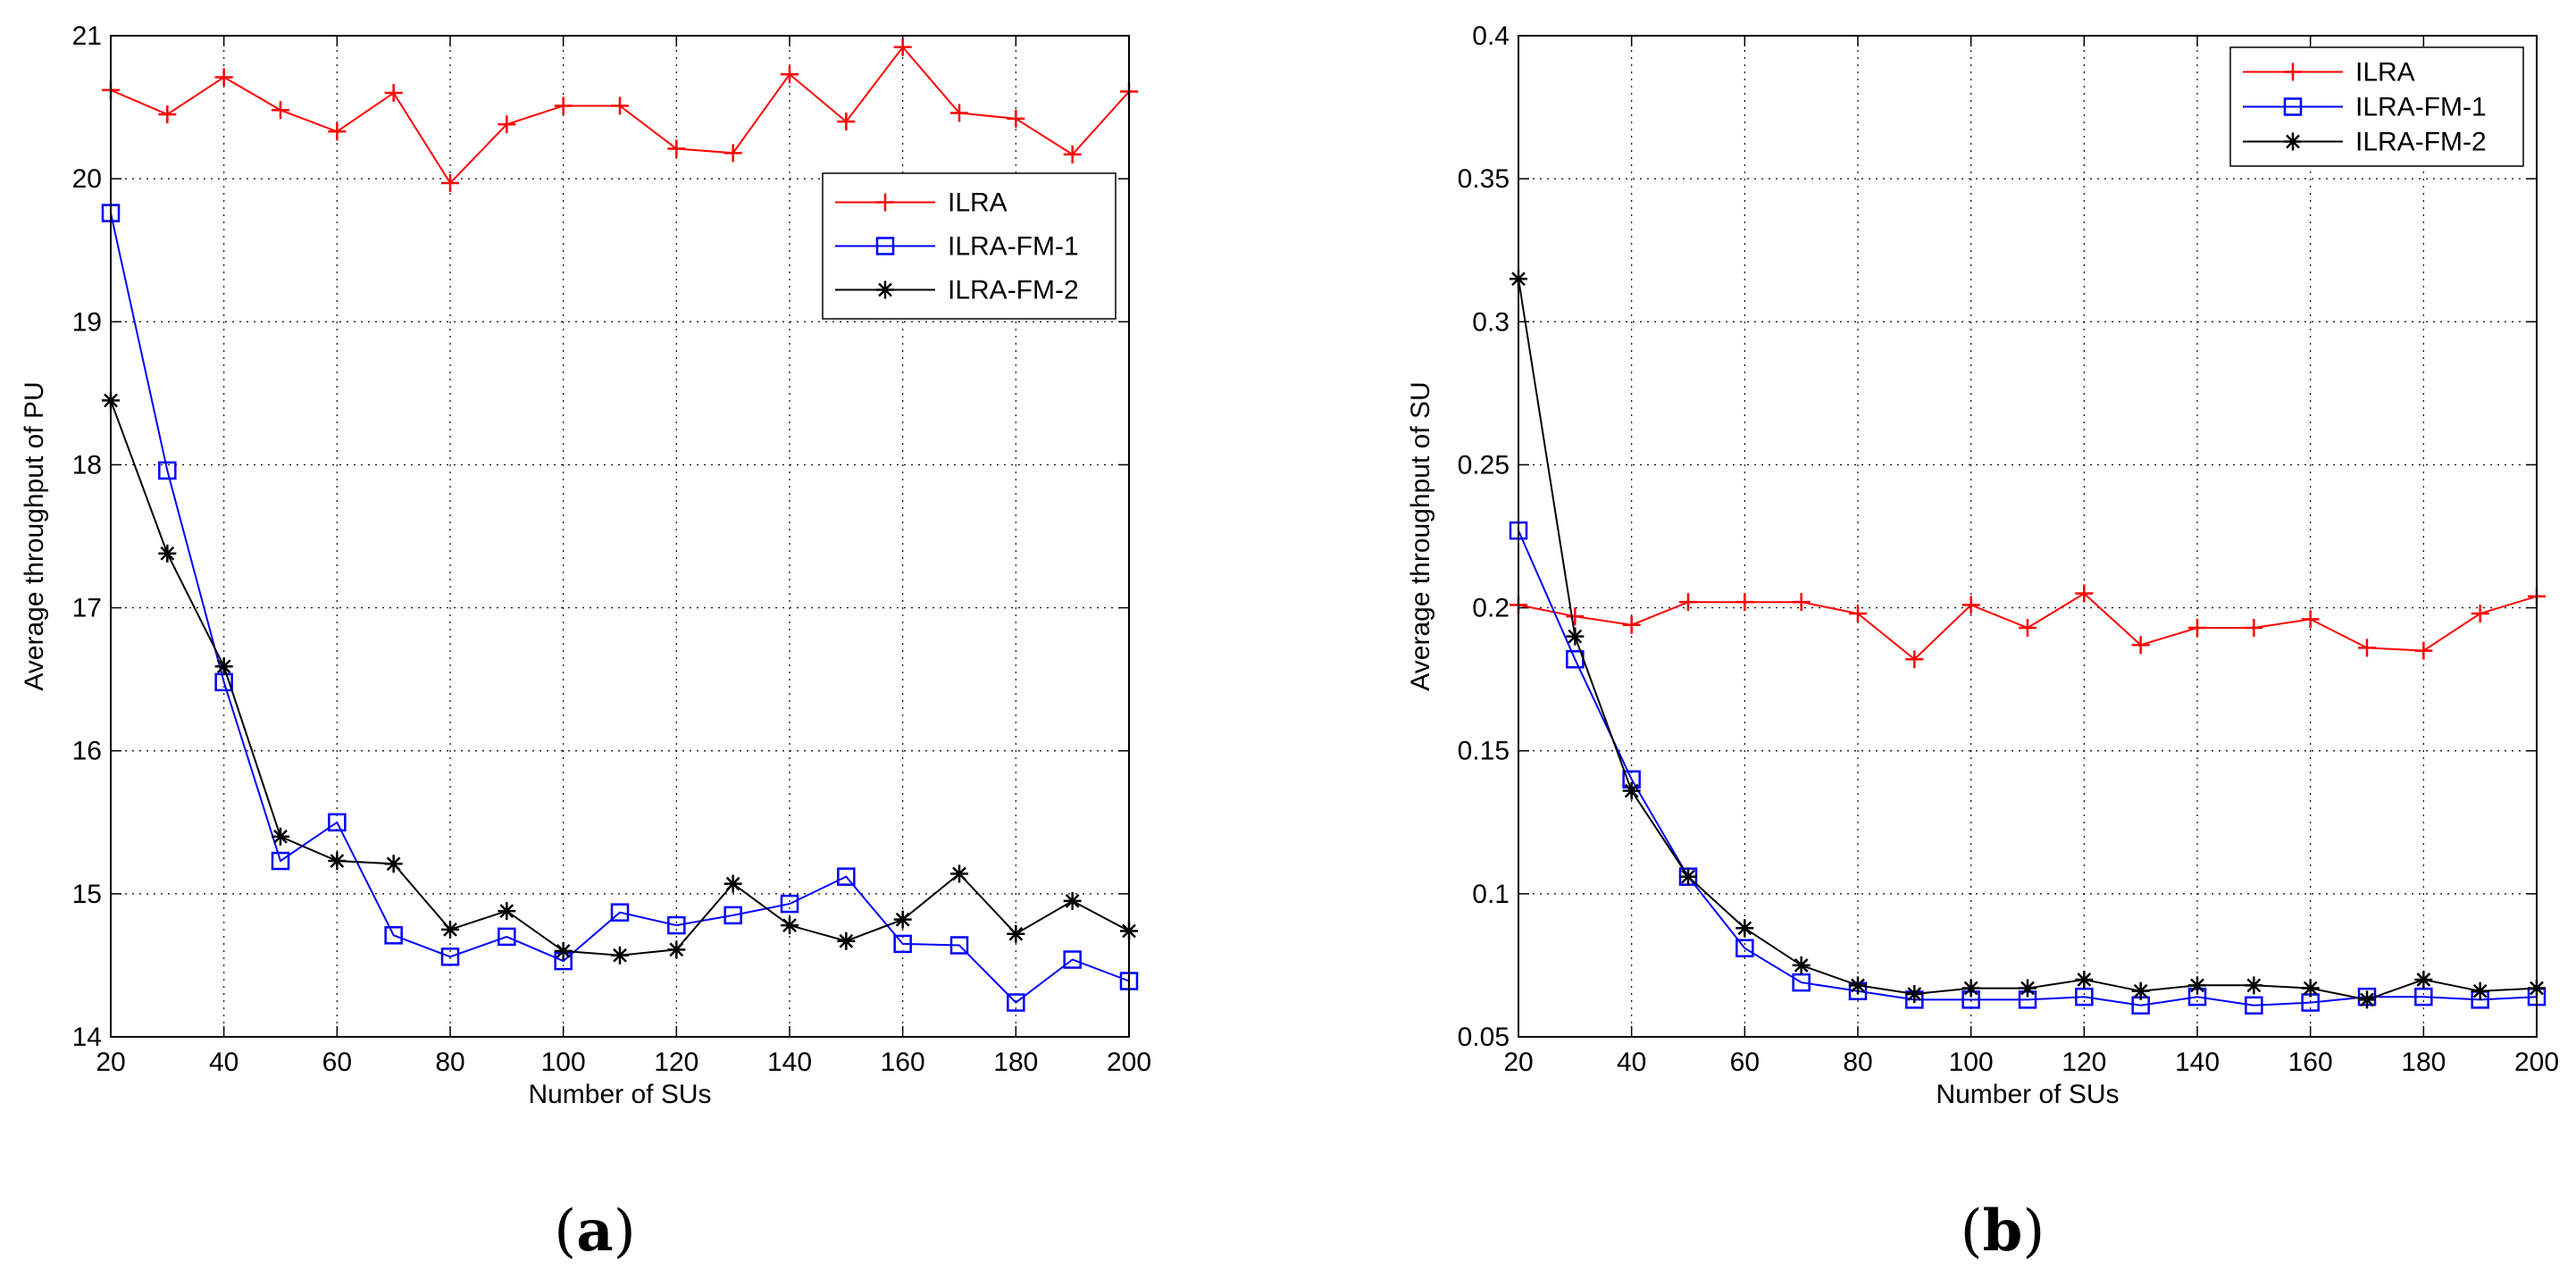 This screenshot has height=1286, width=2576. I want to click on y-tick-label: 0.3, so click(1491, 322).